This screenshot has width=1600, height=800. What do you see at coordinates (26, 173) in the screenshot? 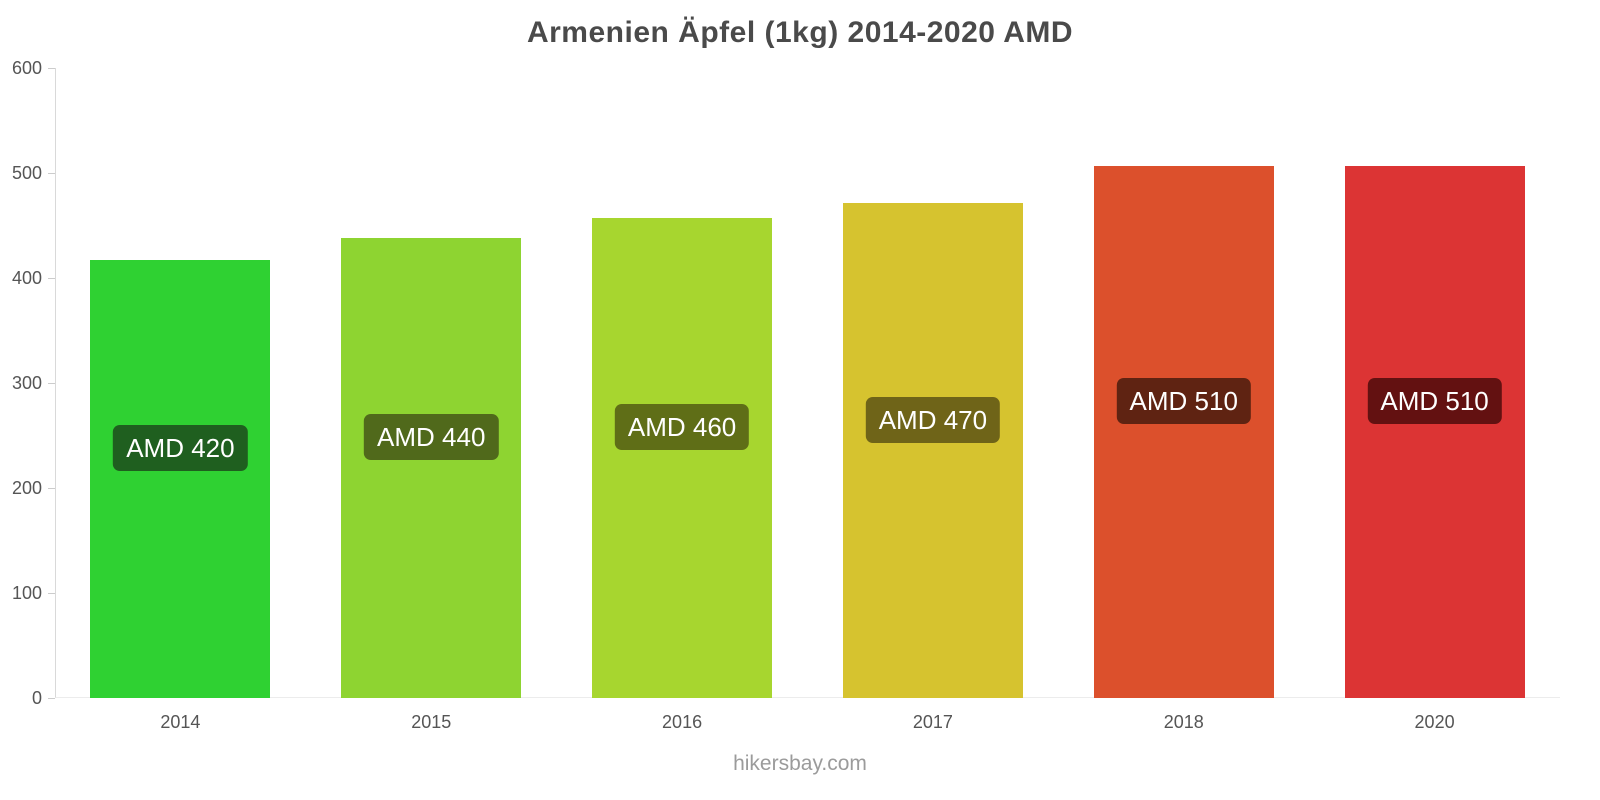
I see `y-axis-tick-label: 500` at bounding box center [26, 173].